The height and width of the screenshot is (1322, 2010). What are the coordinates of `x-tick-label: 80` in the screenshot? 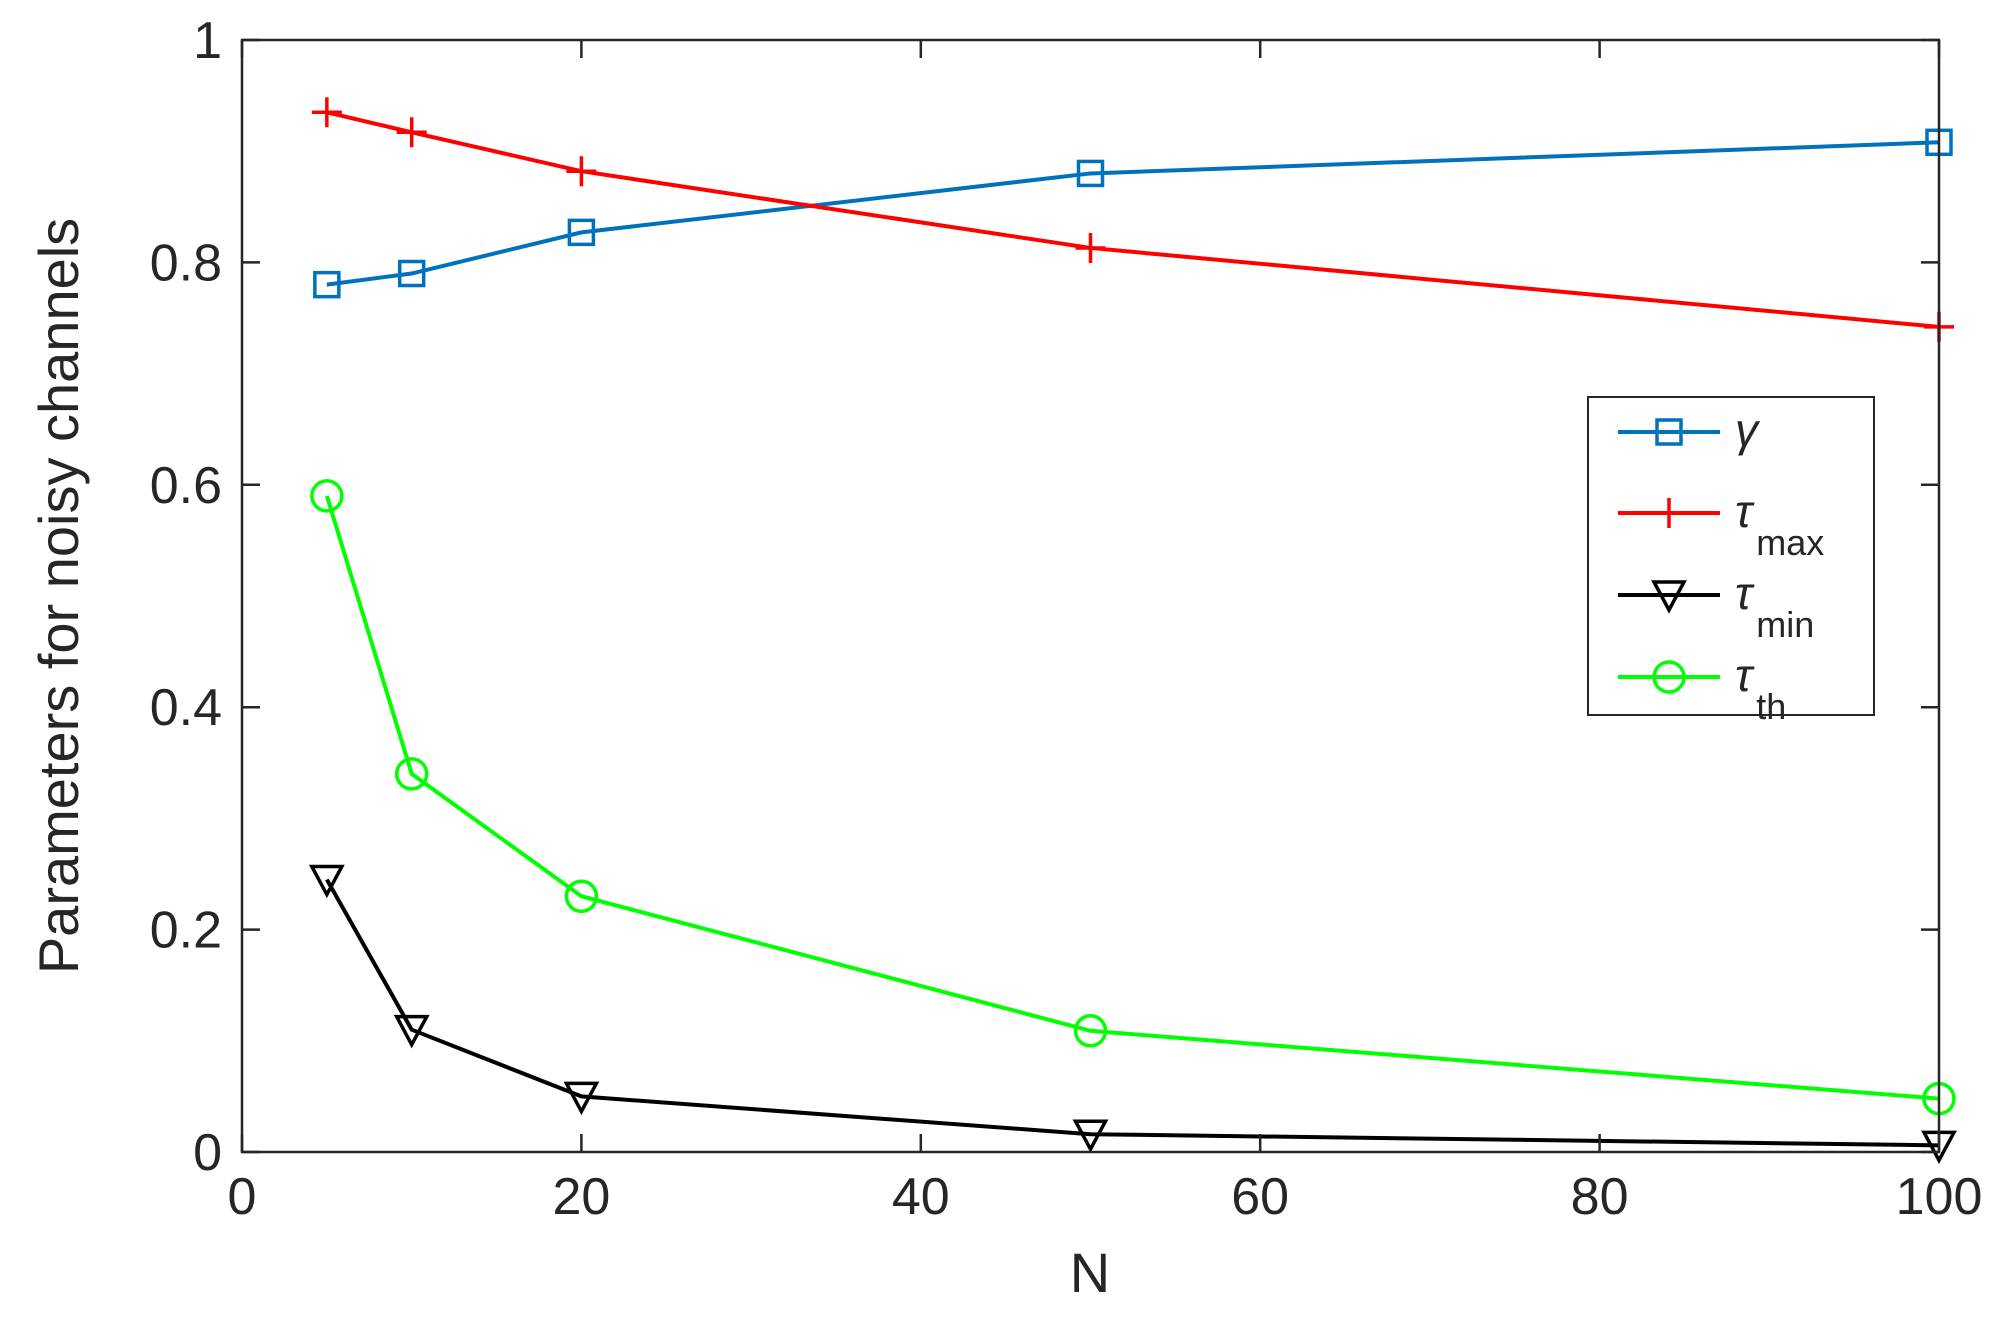 It's located at (1600, 1197).